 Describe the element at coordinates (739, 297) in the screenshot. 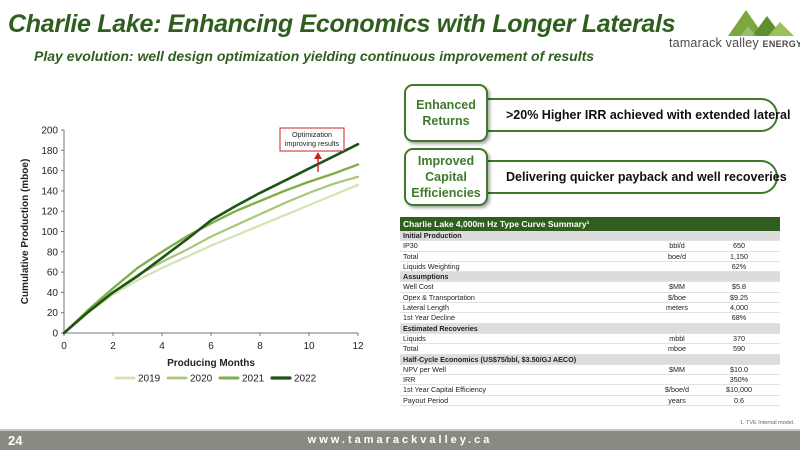

I see `table-cell-value: $9.25` at that location.